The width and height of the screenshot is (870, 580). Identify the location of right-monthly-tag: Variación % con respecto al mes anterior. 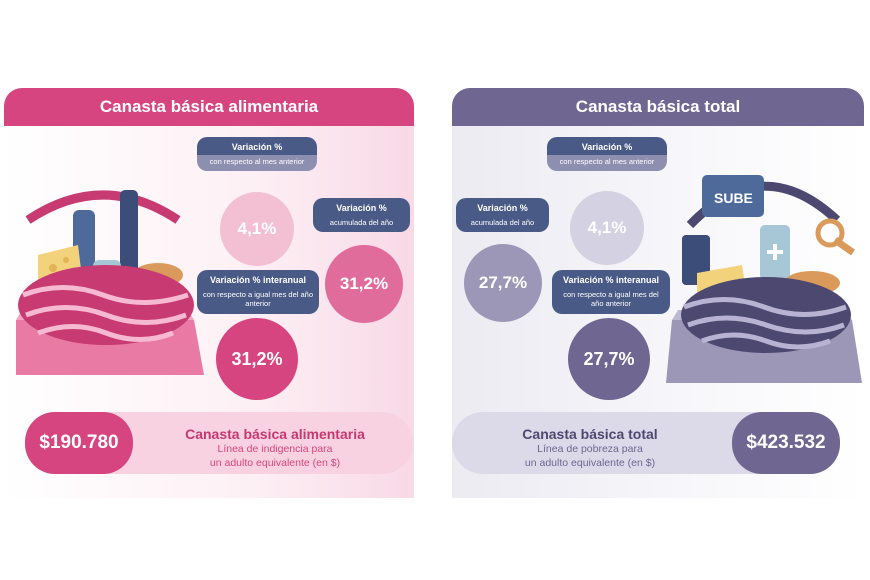
(607, 154).